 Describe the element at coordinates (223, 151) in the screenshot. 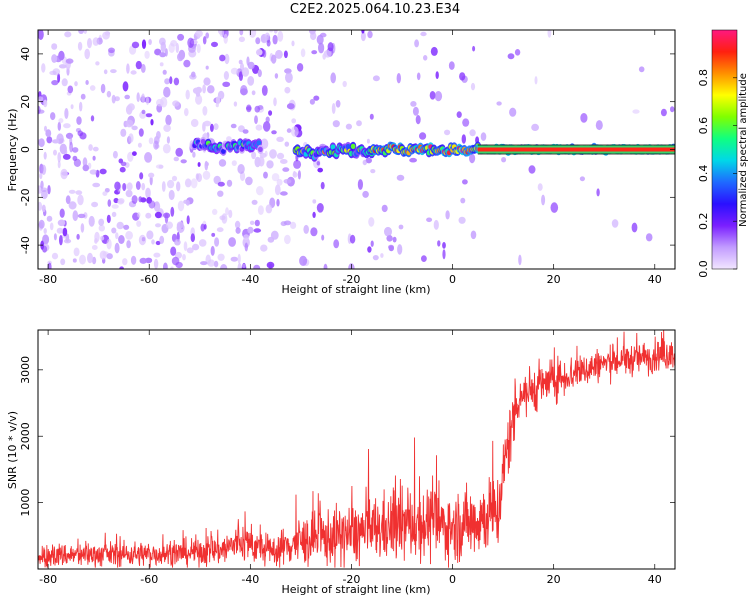

I see `line-core` at that location.